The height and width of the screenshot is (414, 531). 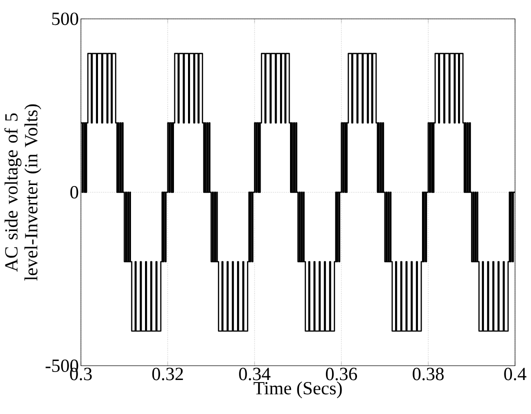 I want to click on x-tick-label: 0.4, so click(x=515, y=374).